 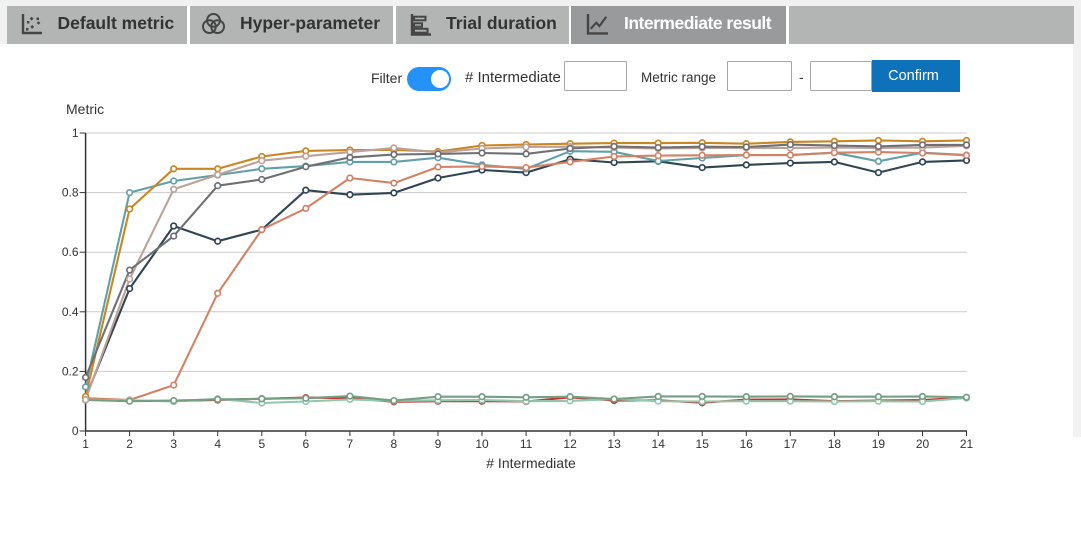 What do you see at coordinates (614, 444) in the screenshot?
I see `svg-text: 13` at bounding box center [614, 444].